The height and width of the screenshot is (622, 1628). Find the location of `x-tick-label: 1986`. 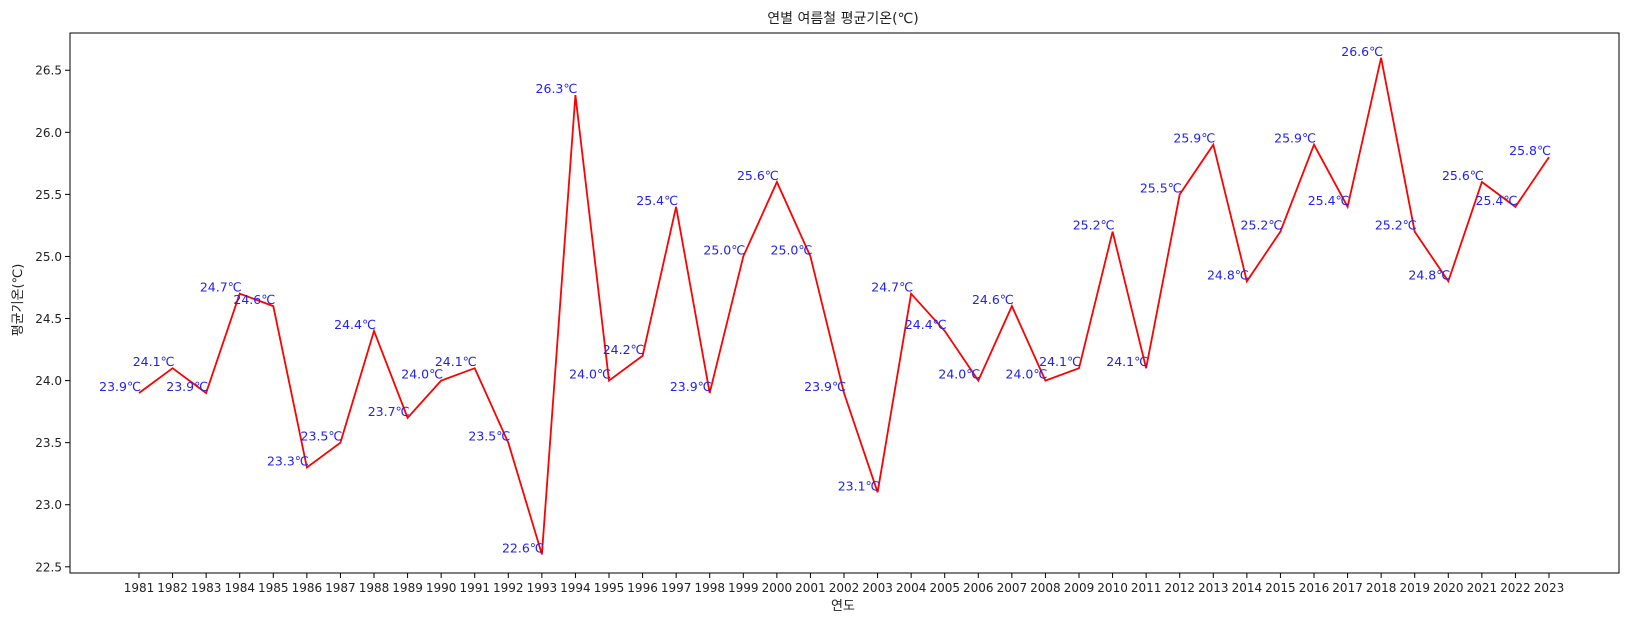

x-tick-label: 1986 is located at coordinates (307, 588).